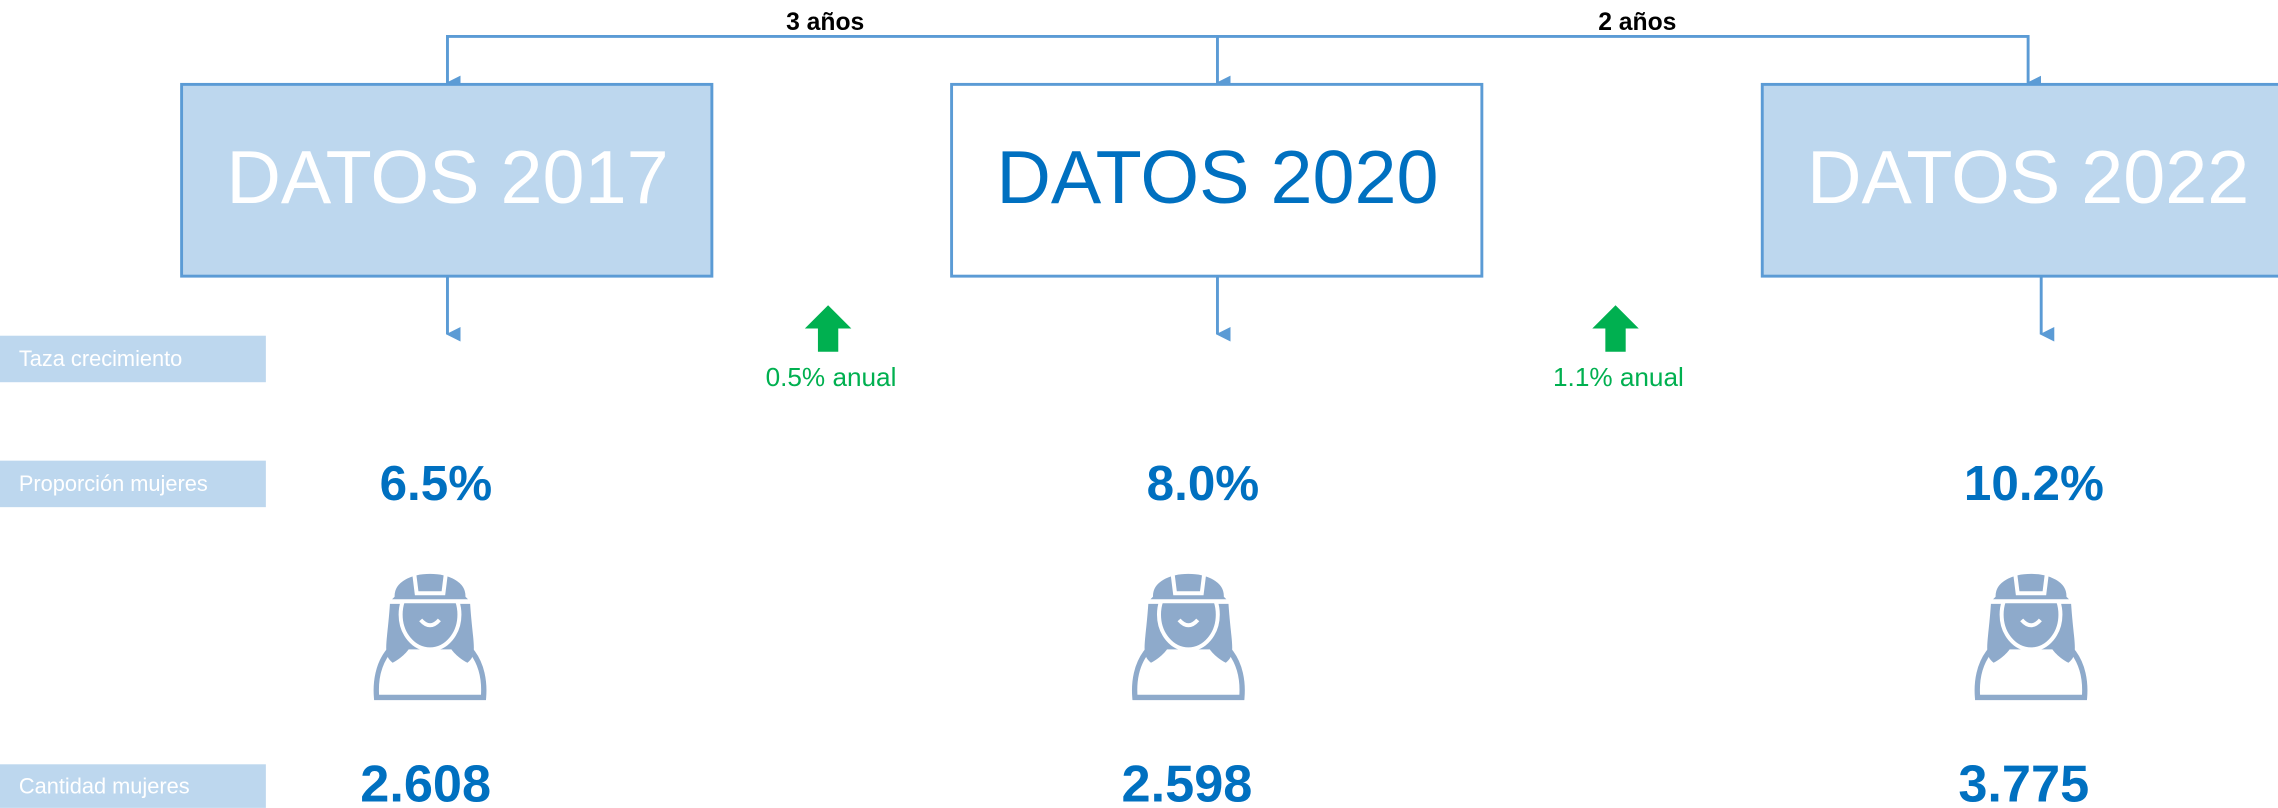  I want to click on proportion-value: 8.0%, so click(1203, 483).